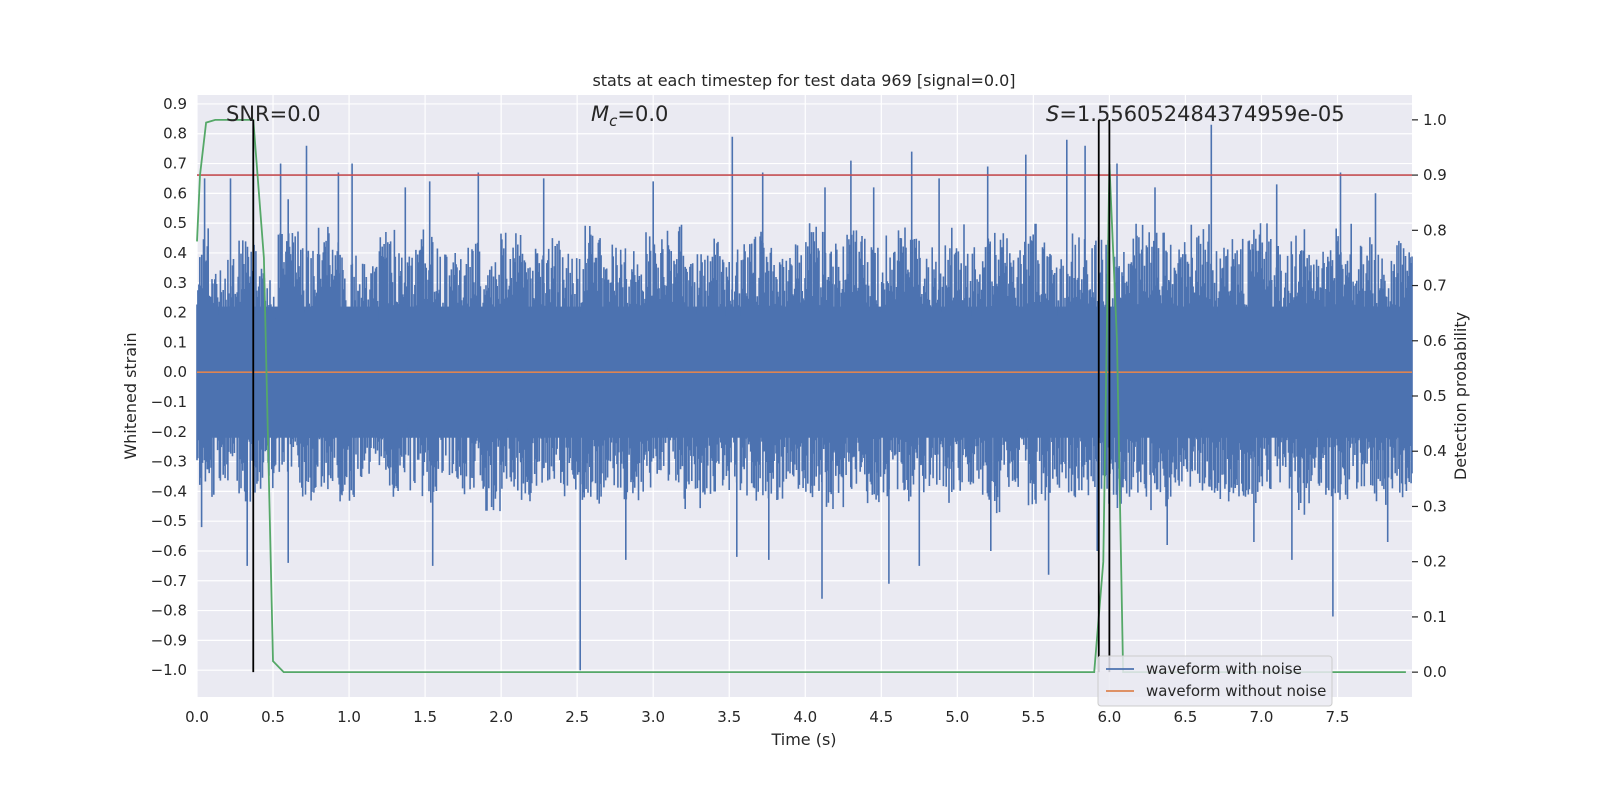  What do you see at coordinates (175, 134) in the screenshot?
I see `y-tick-label: 0.8` at bounding box center [175, 134].